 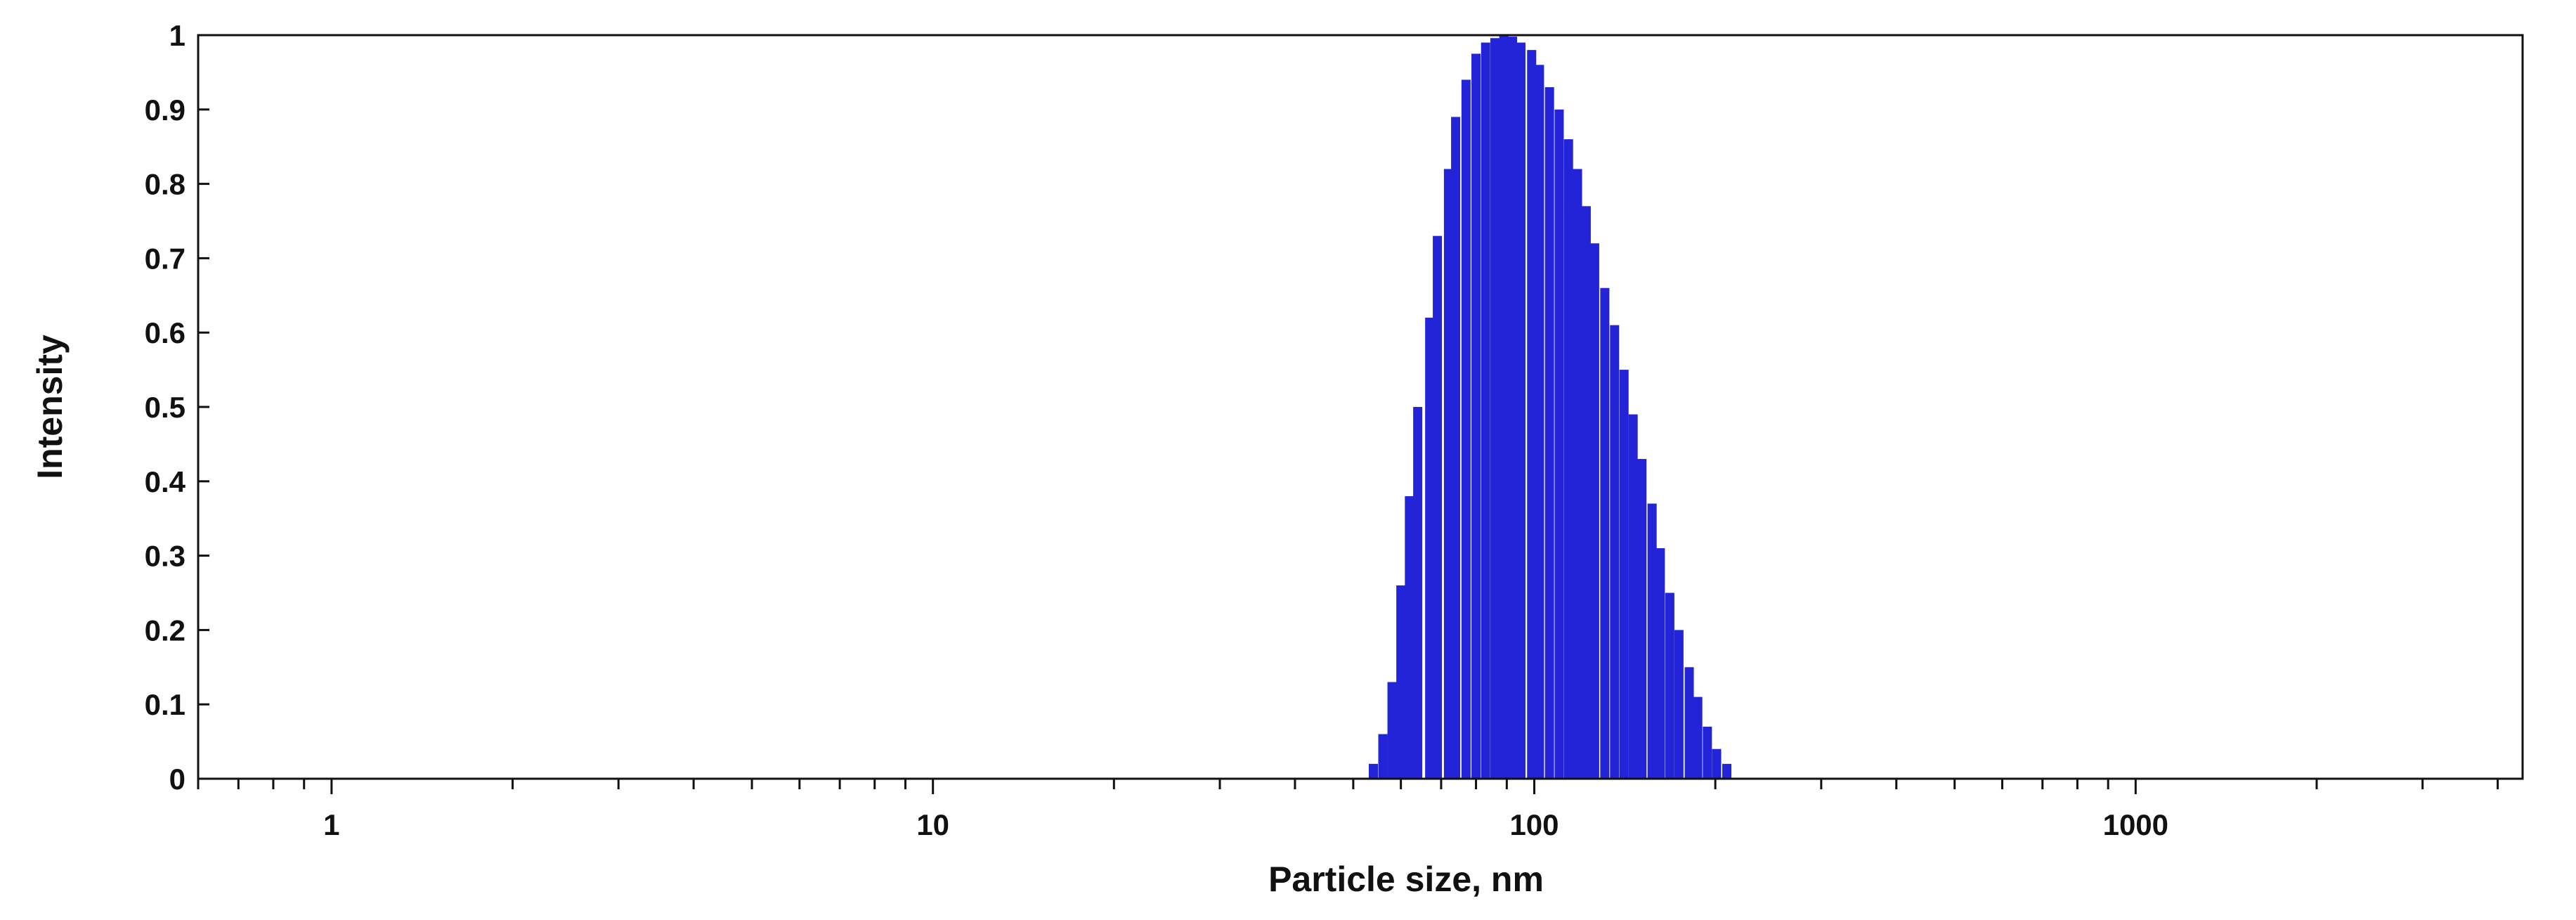 I want to click on bars-layer, so click(x=1549, y=407).